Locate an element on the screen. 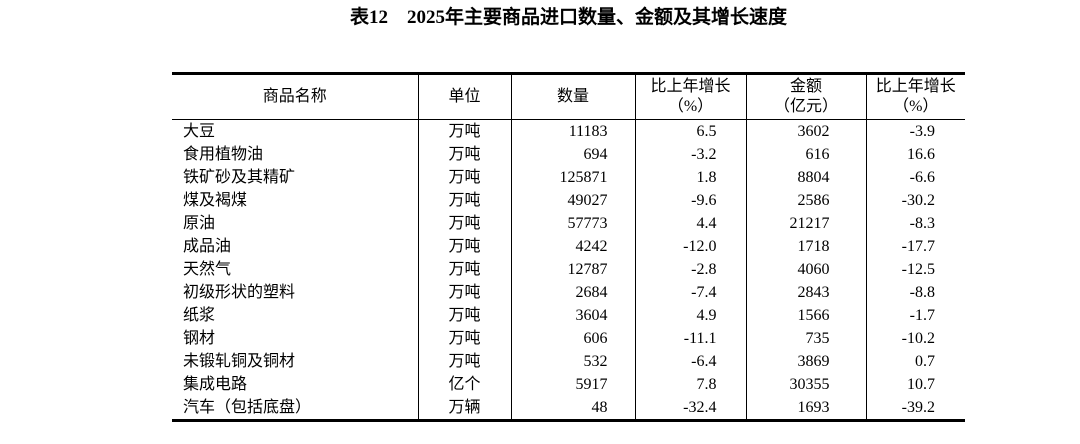 Image resolution: width=1080 pixels, height=444 pixels. cell-quantity: 12787 is located at coordinates (572, 269).